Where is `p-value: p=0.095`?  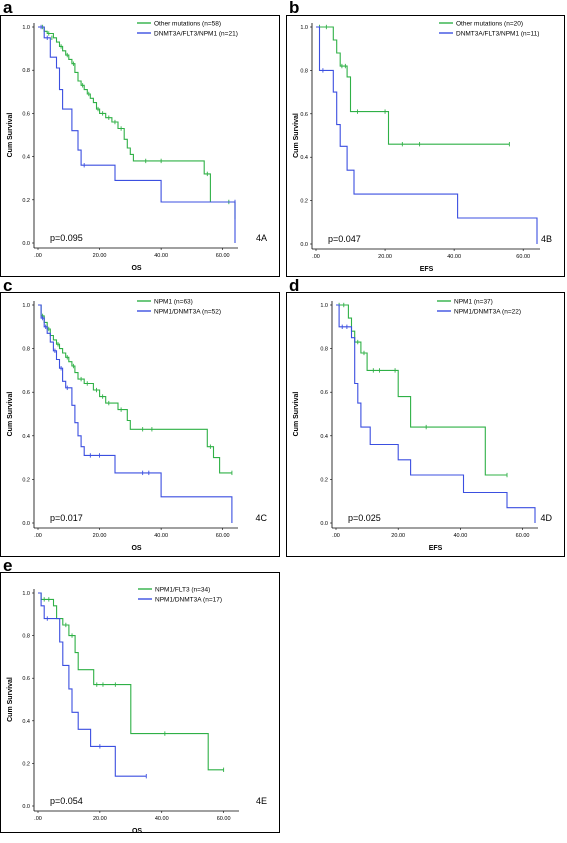
p-value: p=0.095 is located at coordinates (66, 238).